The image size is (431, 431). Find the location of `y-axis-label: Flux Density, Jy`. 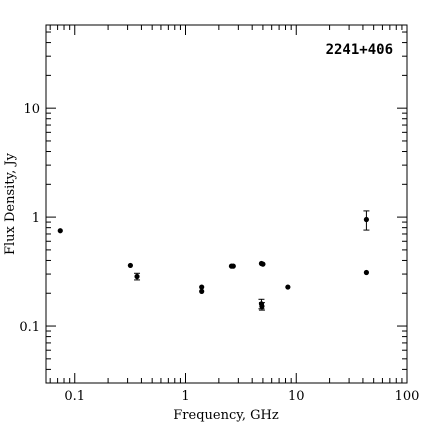

y-axis-label: Flux Density, Jy is located at coordinates (10, 203).